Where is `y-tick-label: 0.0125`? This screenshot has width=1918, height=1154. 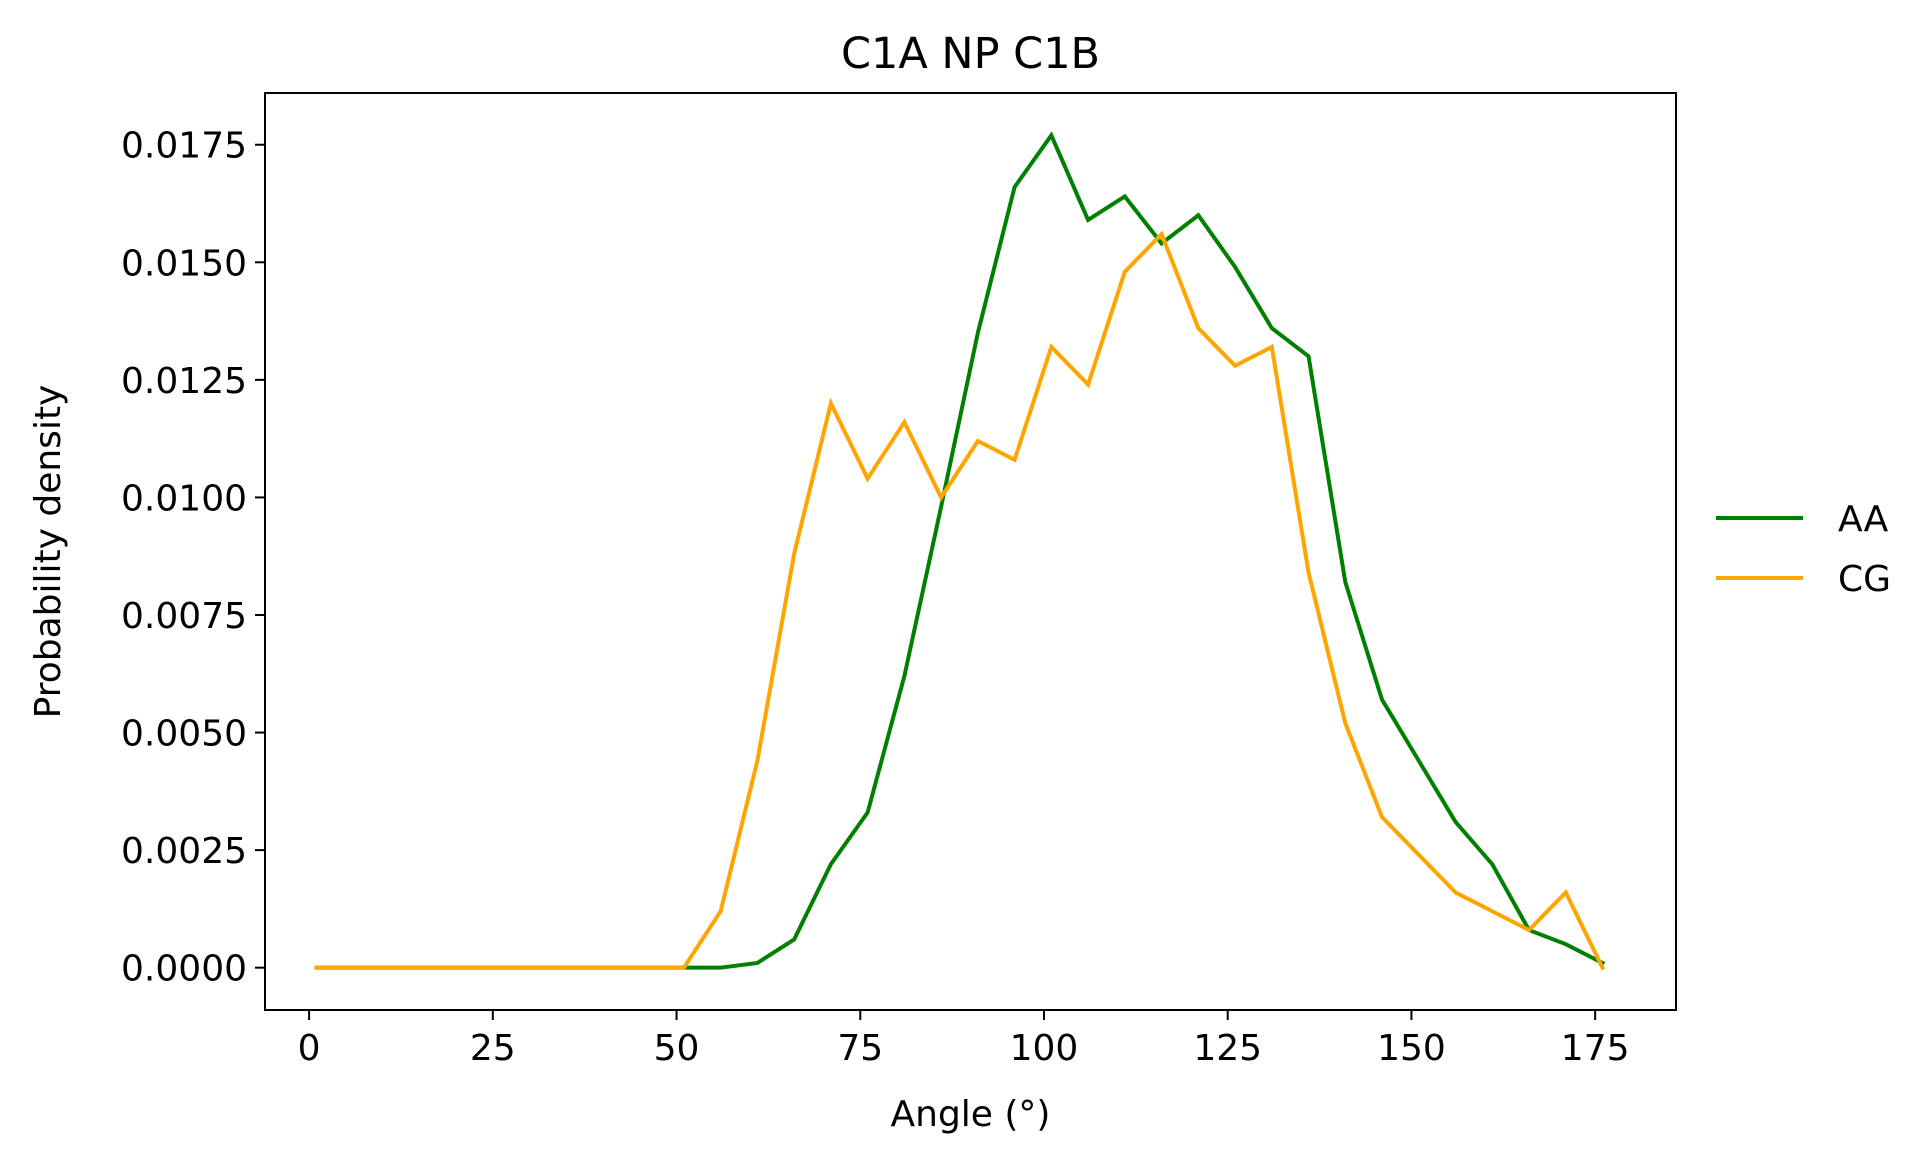 y-tick-label: 0.0125 is located at coordinates (184, 381).